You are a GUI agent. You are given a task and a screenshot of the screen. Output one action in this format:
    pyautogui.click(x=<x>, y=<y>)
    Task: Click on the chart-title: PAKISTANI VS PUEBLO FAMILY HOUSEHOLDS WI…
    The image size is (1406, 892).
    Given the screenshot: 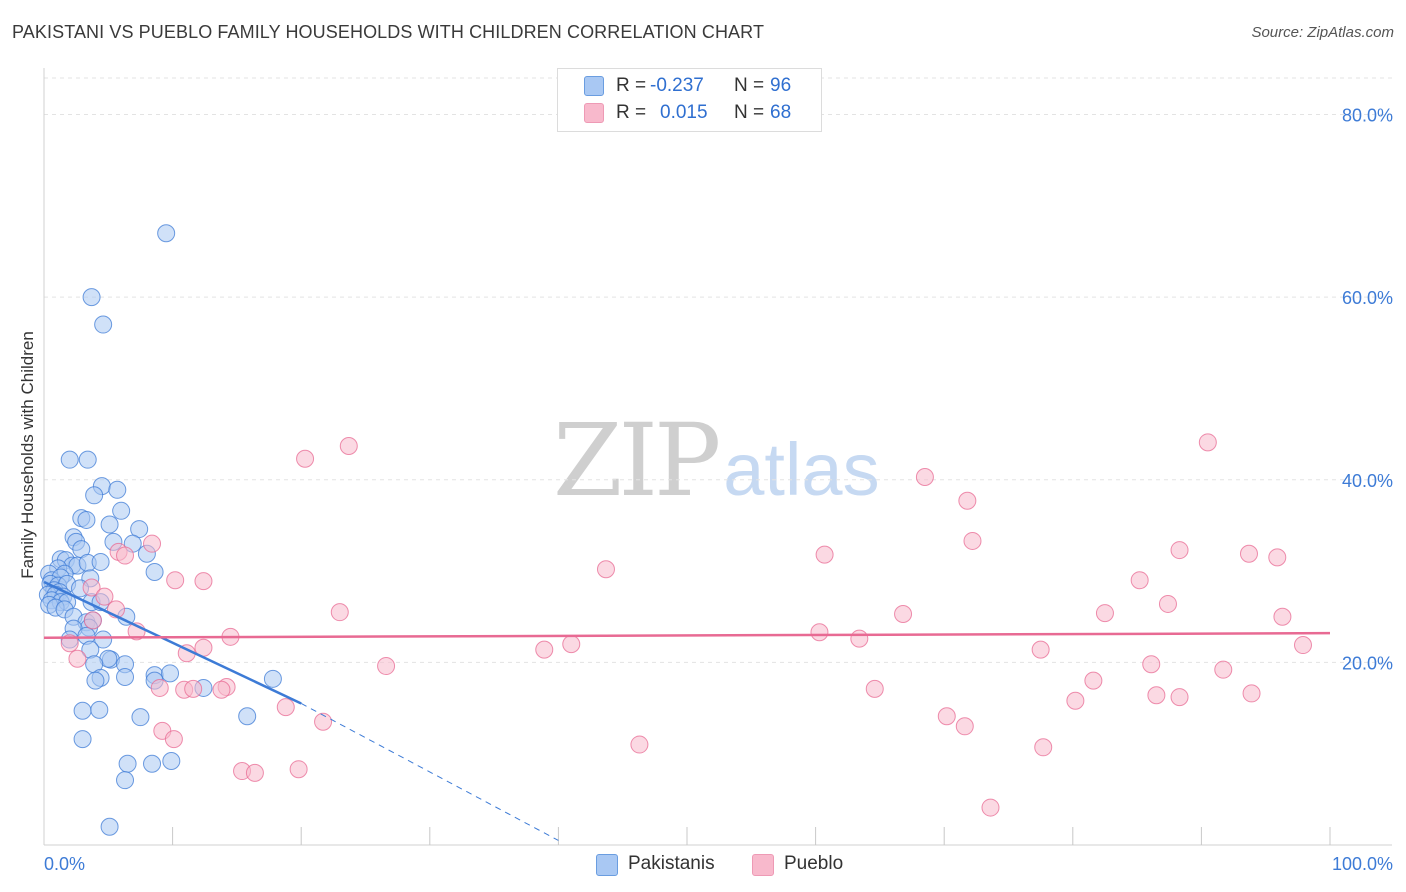 What is the action you would take?
    pyautogui.click(x=388, y=32)
    